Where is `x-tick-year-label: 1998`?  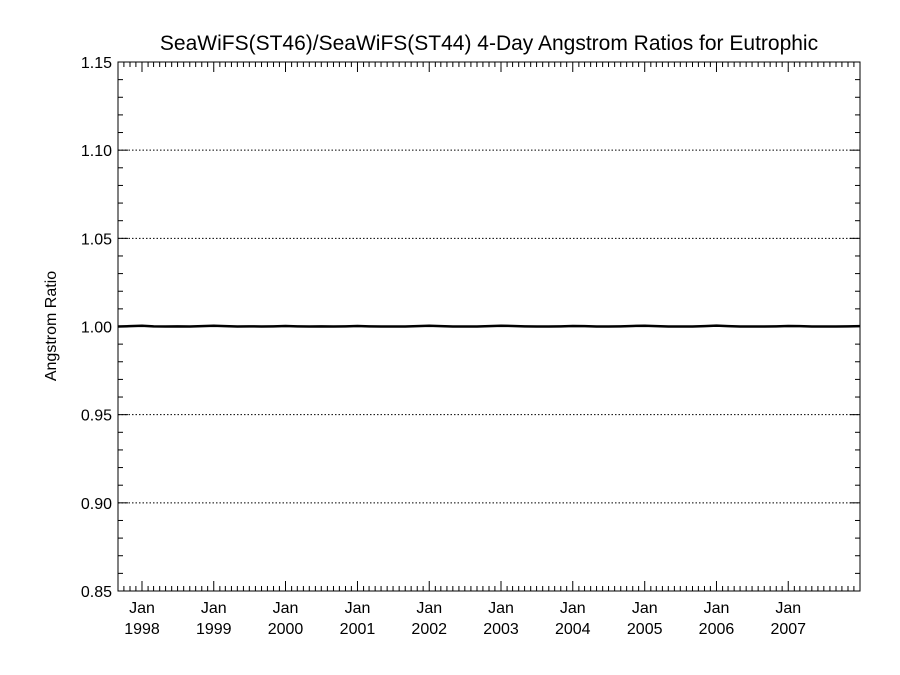 x-tick-year-label: 1998 is located at coordinates (142, 629).